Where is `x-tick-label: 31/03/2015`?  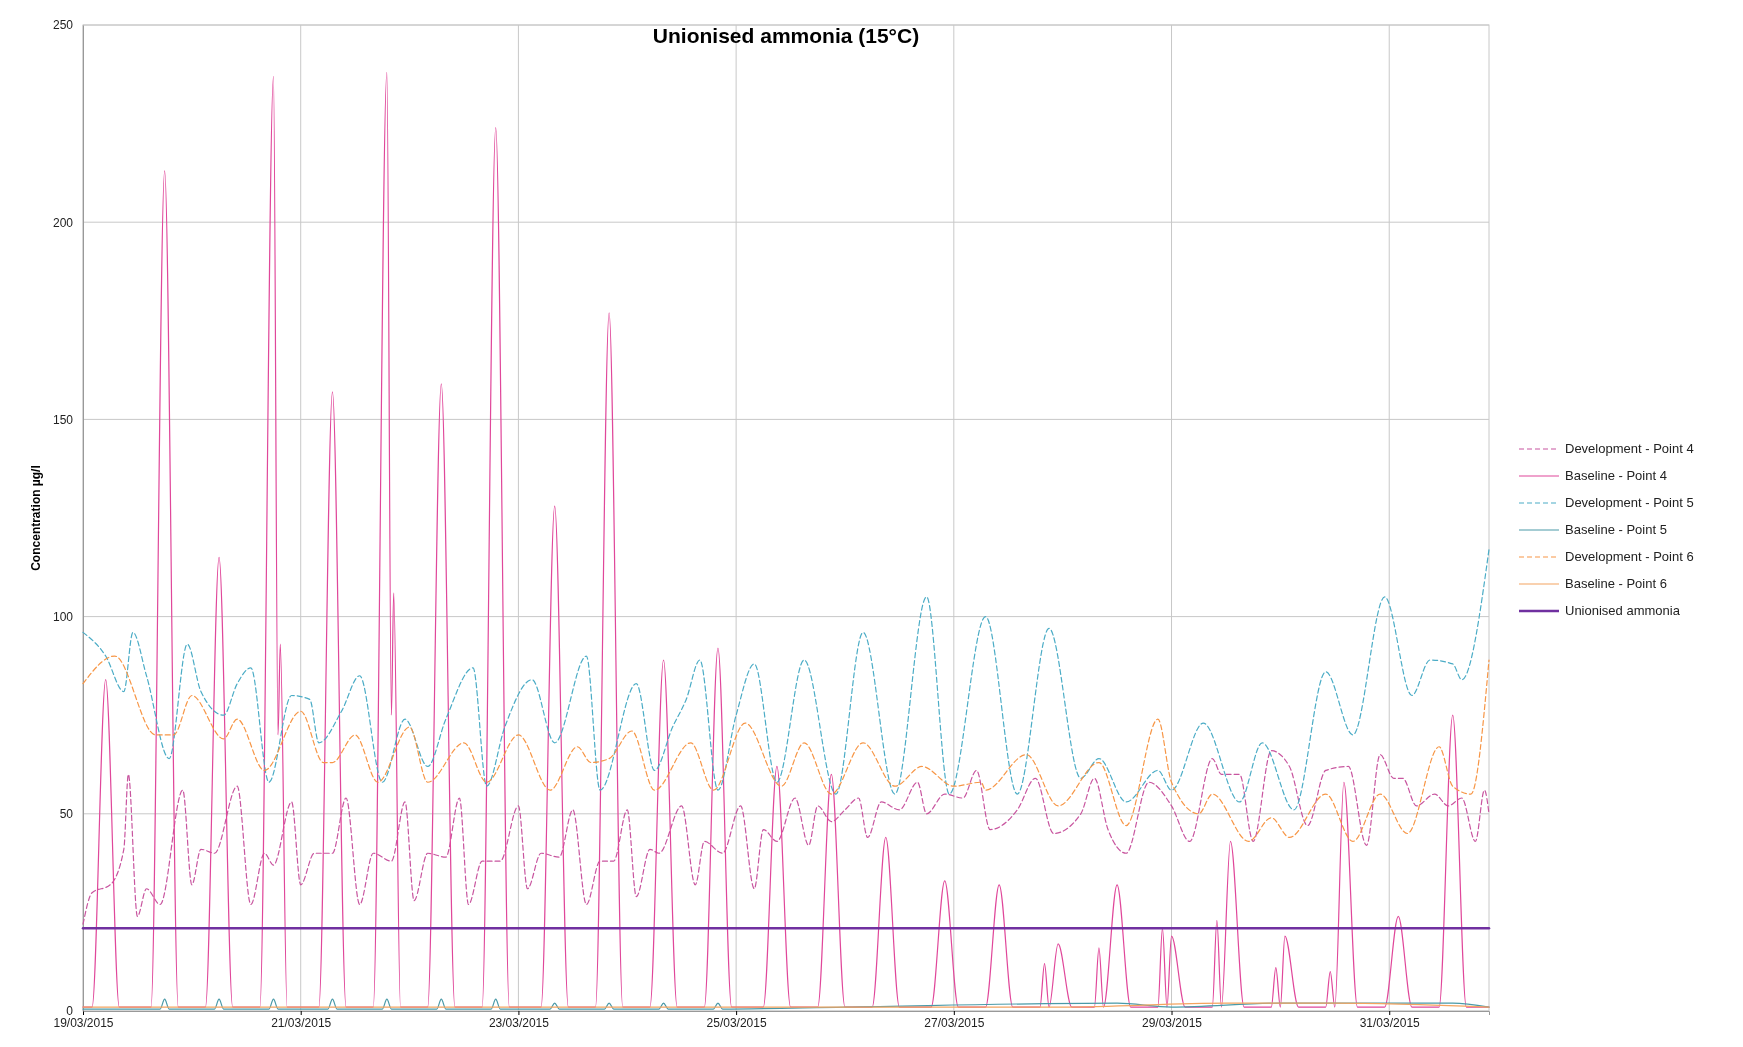
x-tick-label: 31/03/2015 is located at coordinates (1390, 1022).